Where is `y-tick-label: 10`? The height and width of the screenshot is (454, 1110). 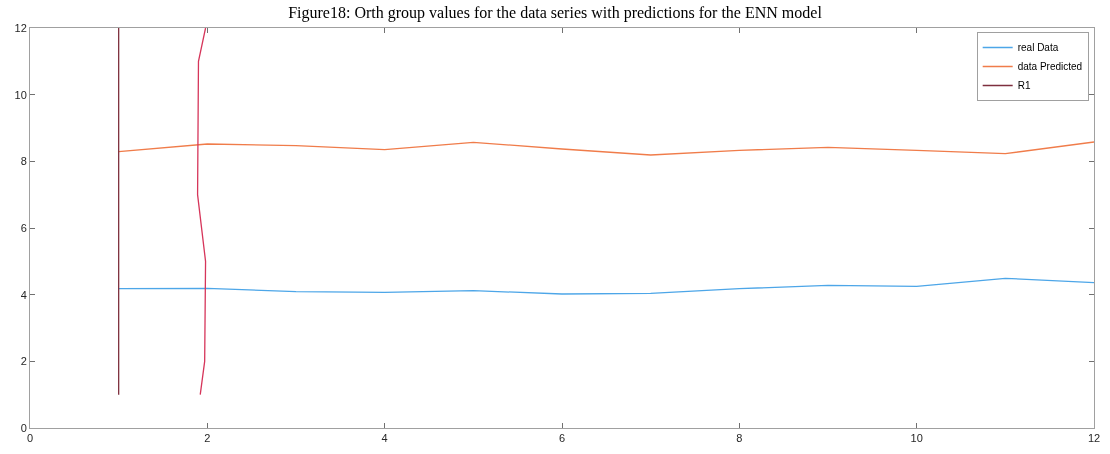 y-tick-label: 10 is located at coordinates (20, 94).